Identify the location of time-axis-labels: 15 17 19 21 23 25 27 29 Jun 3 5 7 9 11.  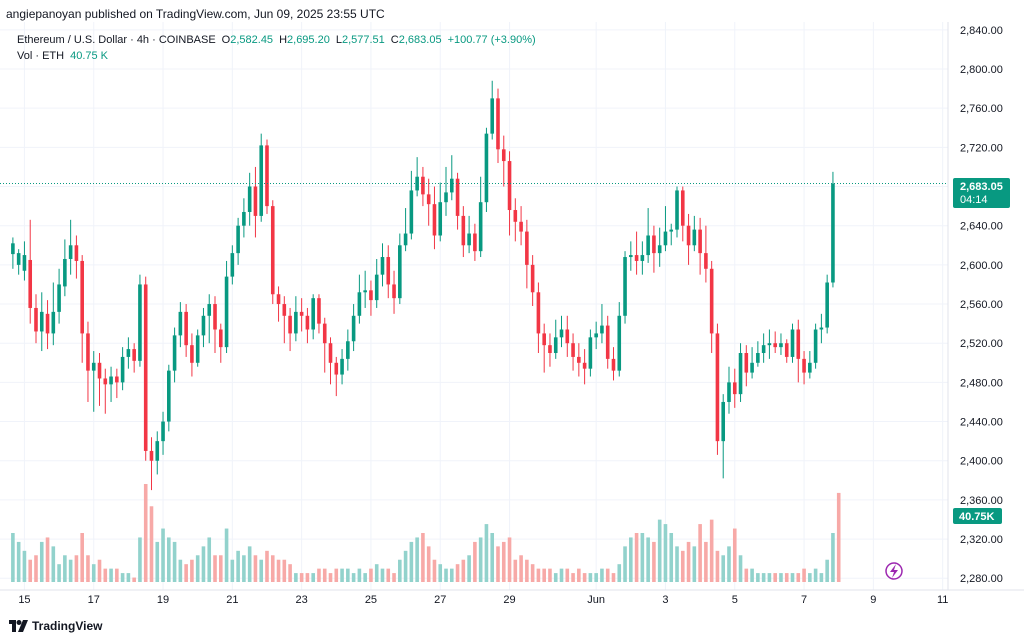
(483, 600).